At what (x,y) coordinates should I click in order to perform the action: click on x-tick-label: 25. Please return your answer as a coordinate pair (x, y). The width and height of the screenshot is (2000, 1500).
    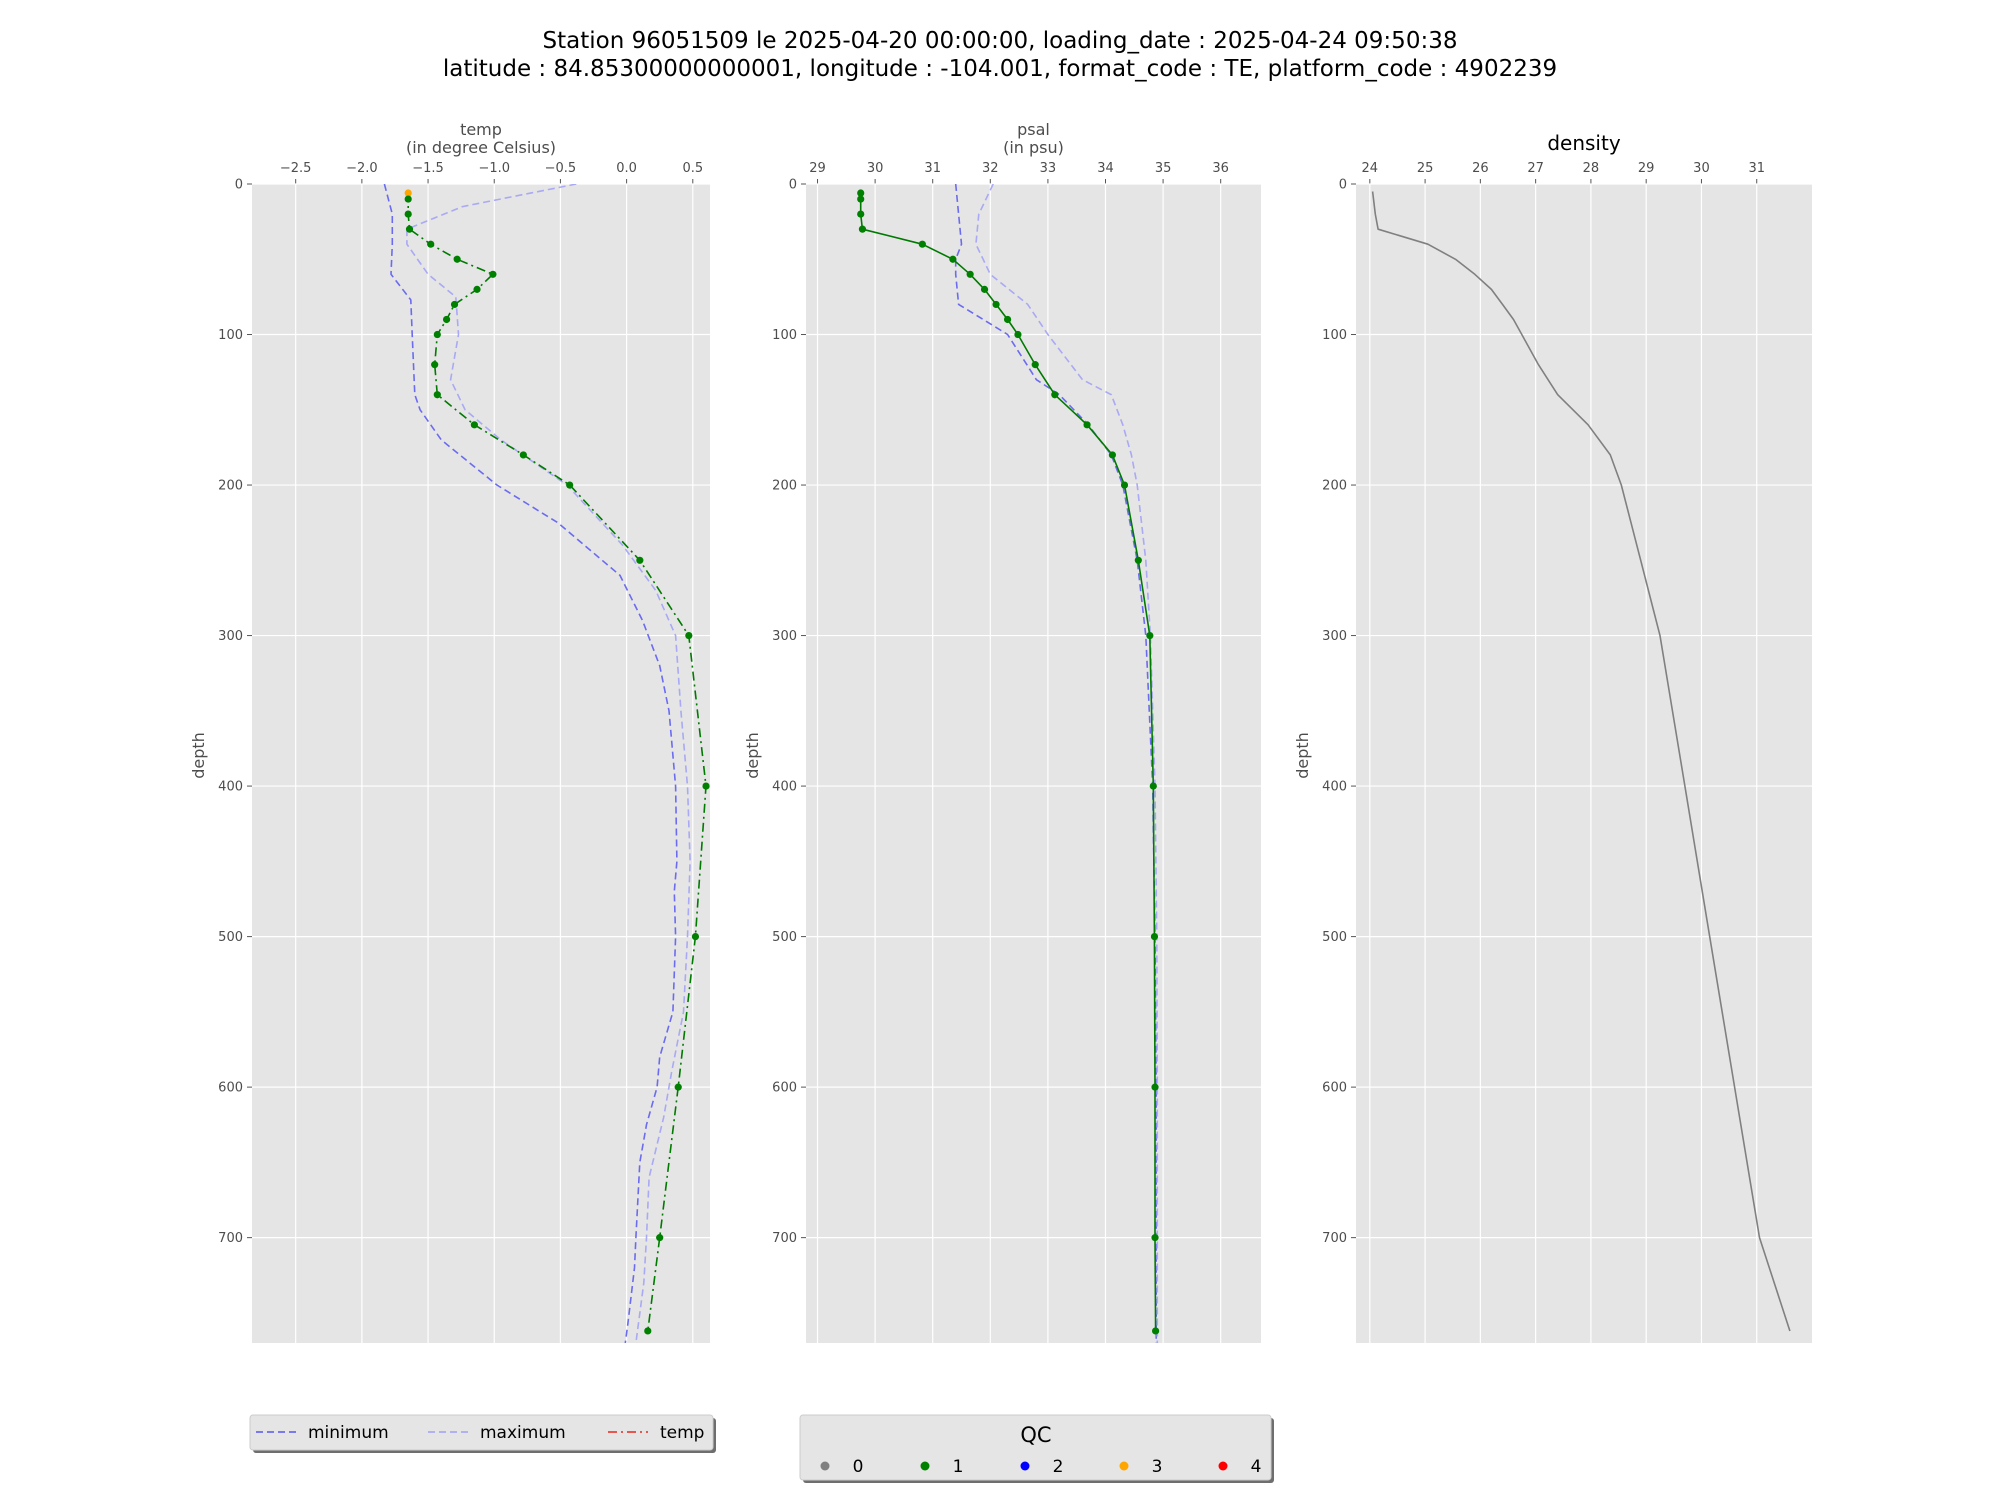
    Looking at the image, I should click on (1425, 168).